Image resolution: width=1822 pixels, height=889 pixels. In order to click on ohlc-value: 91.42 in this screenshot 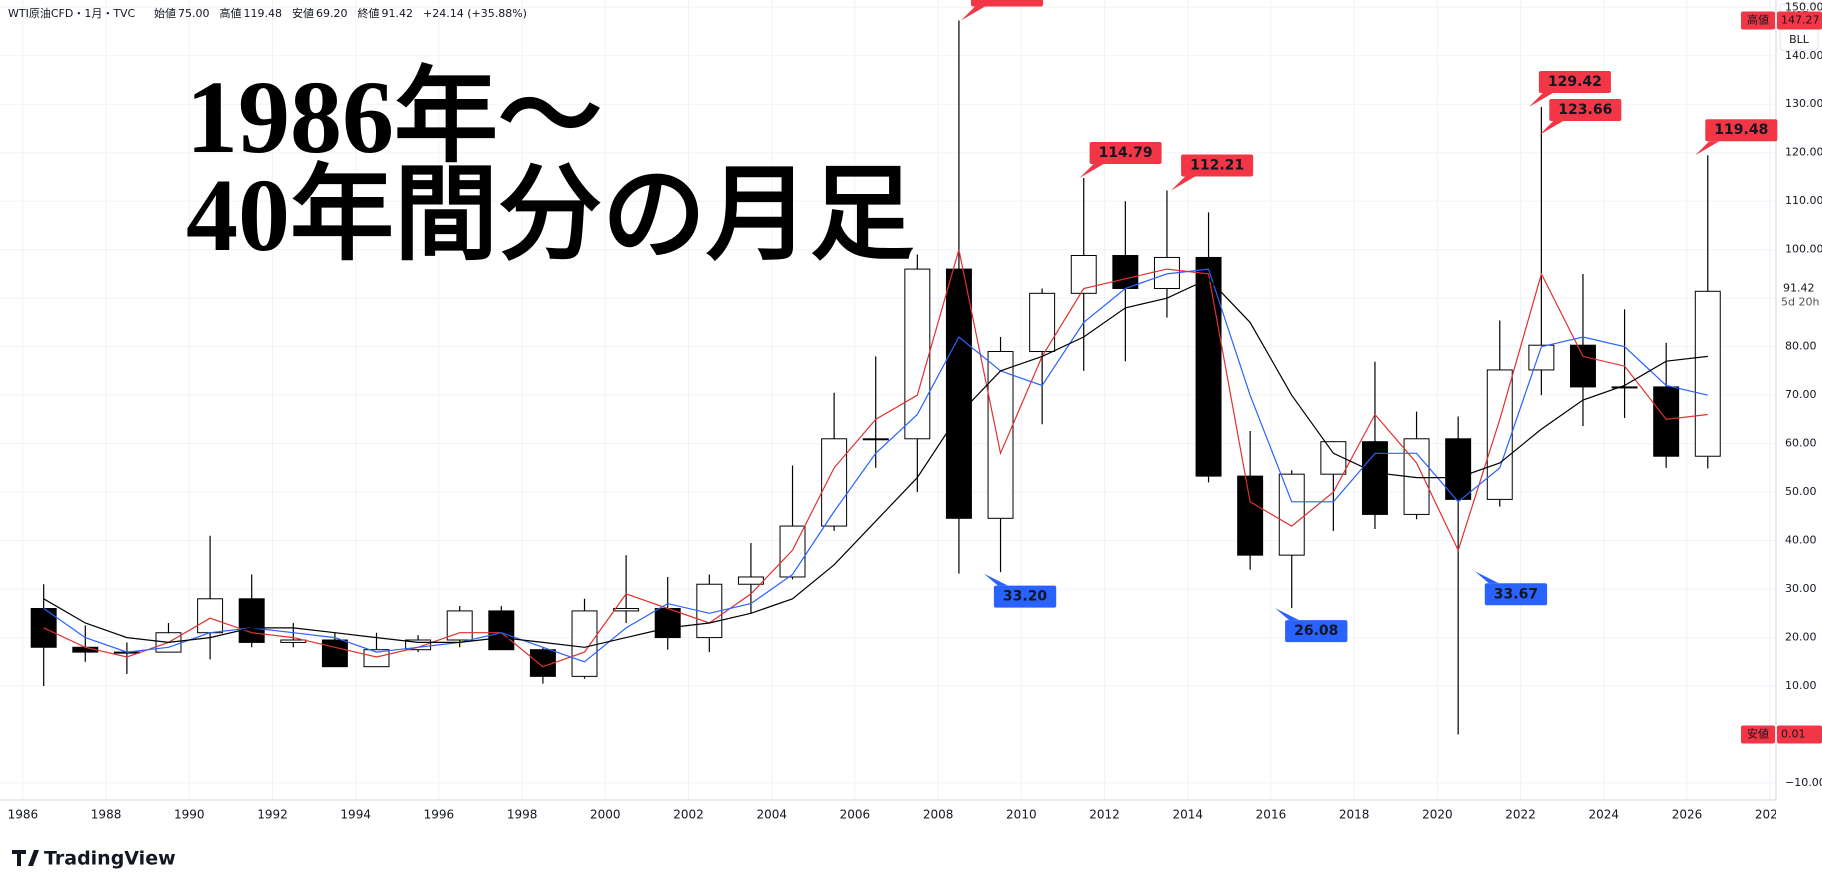, I will do `click(398, 13)`.